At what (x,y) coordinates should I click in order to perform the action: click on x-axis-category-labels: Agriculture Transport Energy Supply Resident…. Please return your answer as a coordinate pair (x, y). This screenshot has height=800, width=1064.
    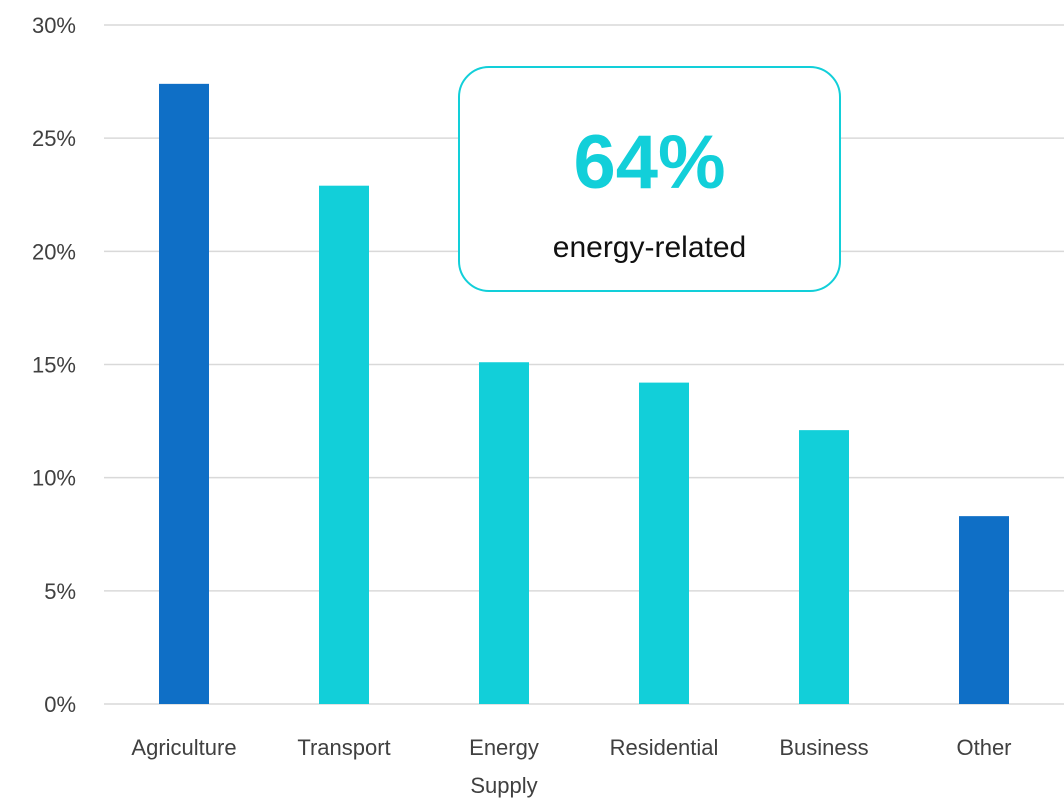
    Looking at the image, I should click on (571, 766).